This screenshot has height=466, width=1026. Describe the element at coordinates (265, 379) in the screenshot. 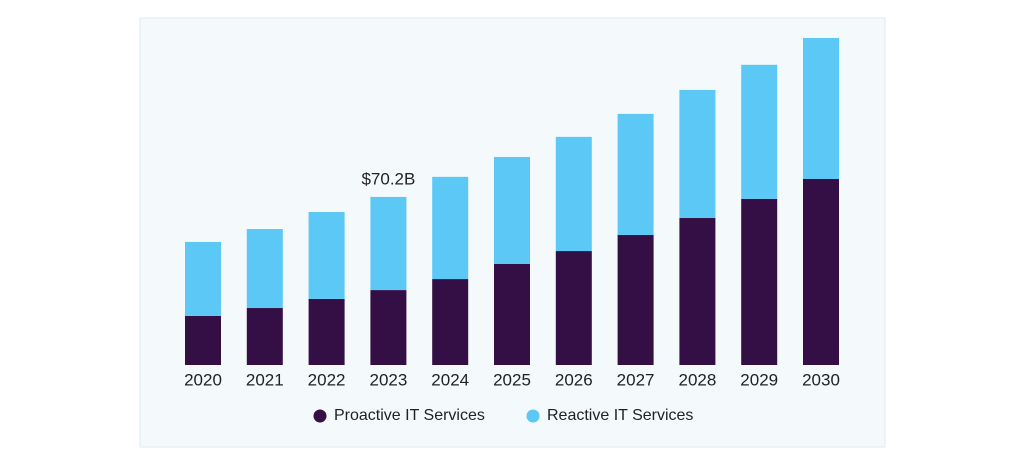

I see `x-tick-label: 2021` at that location.